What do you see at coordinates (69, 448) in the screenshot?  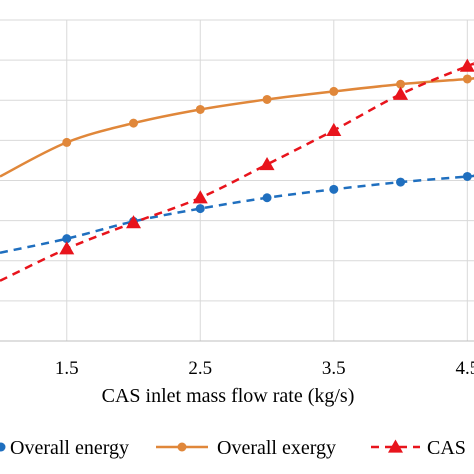 I see `legend-label: Overall energy` at bounding box center [69, 448].